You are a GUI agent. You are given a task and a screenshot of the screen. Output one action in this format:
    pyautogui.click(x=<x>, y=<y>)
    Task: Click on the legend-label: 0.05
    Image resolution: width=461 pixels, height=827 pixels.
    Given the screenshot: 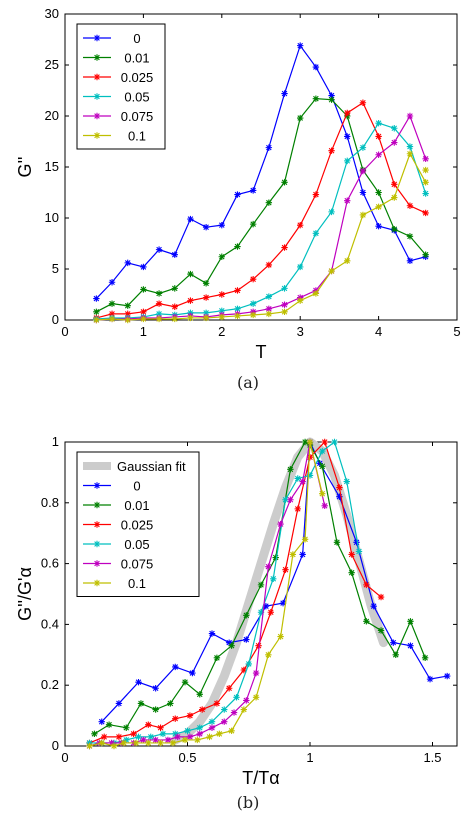 What is the action you would take?
    pyautogui.click(x=136, y=544)
    